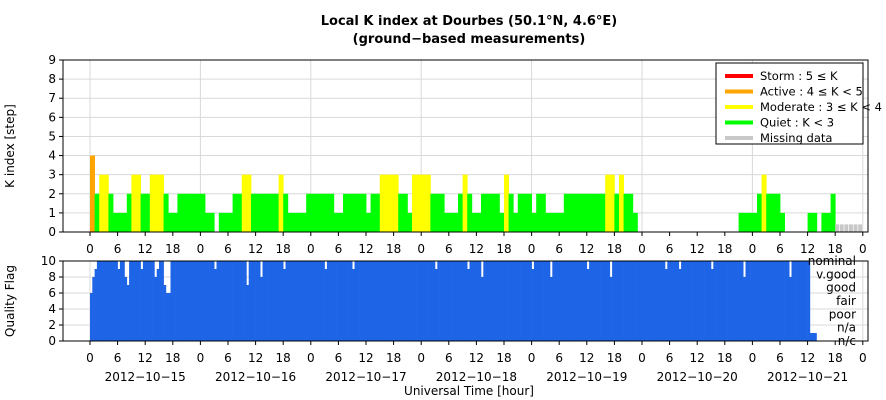  Describe the element at coordinates (476, 358) in the screenshot. I see `quality-x-tick-label: 12` at that location.